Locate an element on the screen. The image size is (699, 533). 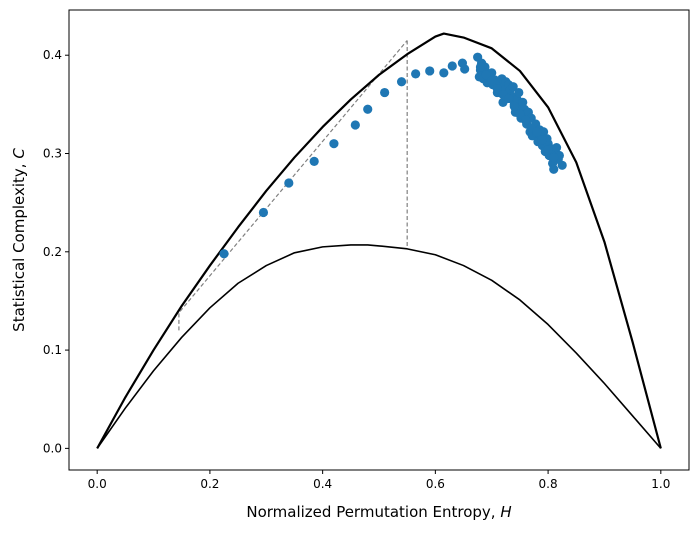
y-axis-ticks: 0.0 0.1 0.2 0.3 0.4 is located at coordinates (56, 251).